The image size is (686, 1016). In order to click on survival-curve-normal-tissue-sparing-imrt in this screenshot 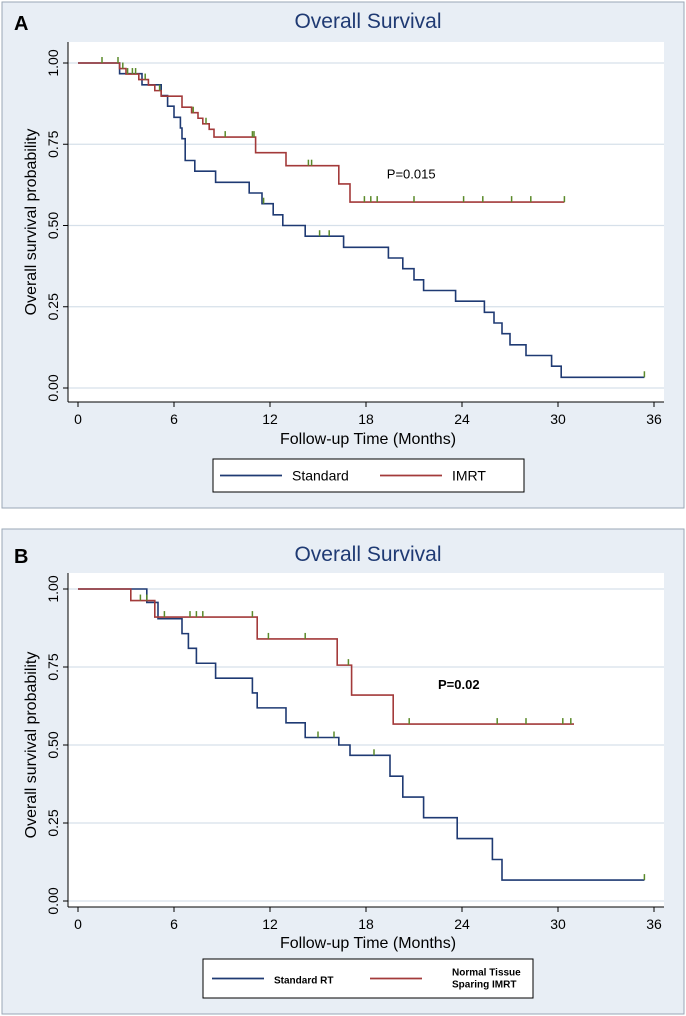, I will do `click(326, 656)`.